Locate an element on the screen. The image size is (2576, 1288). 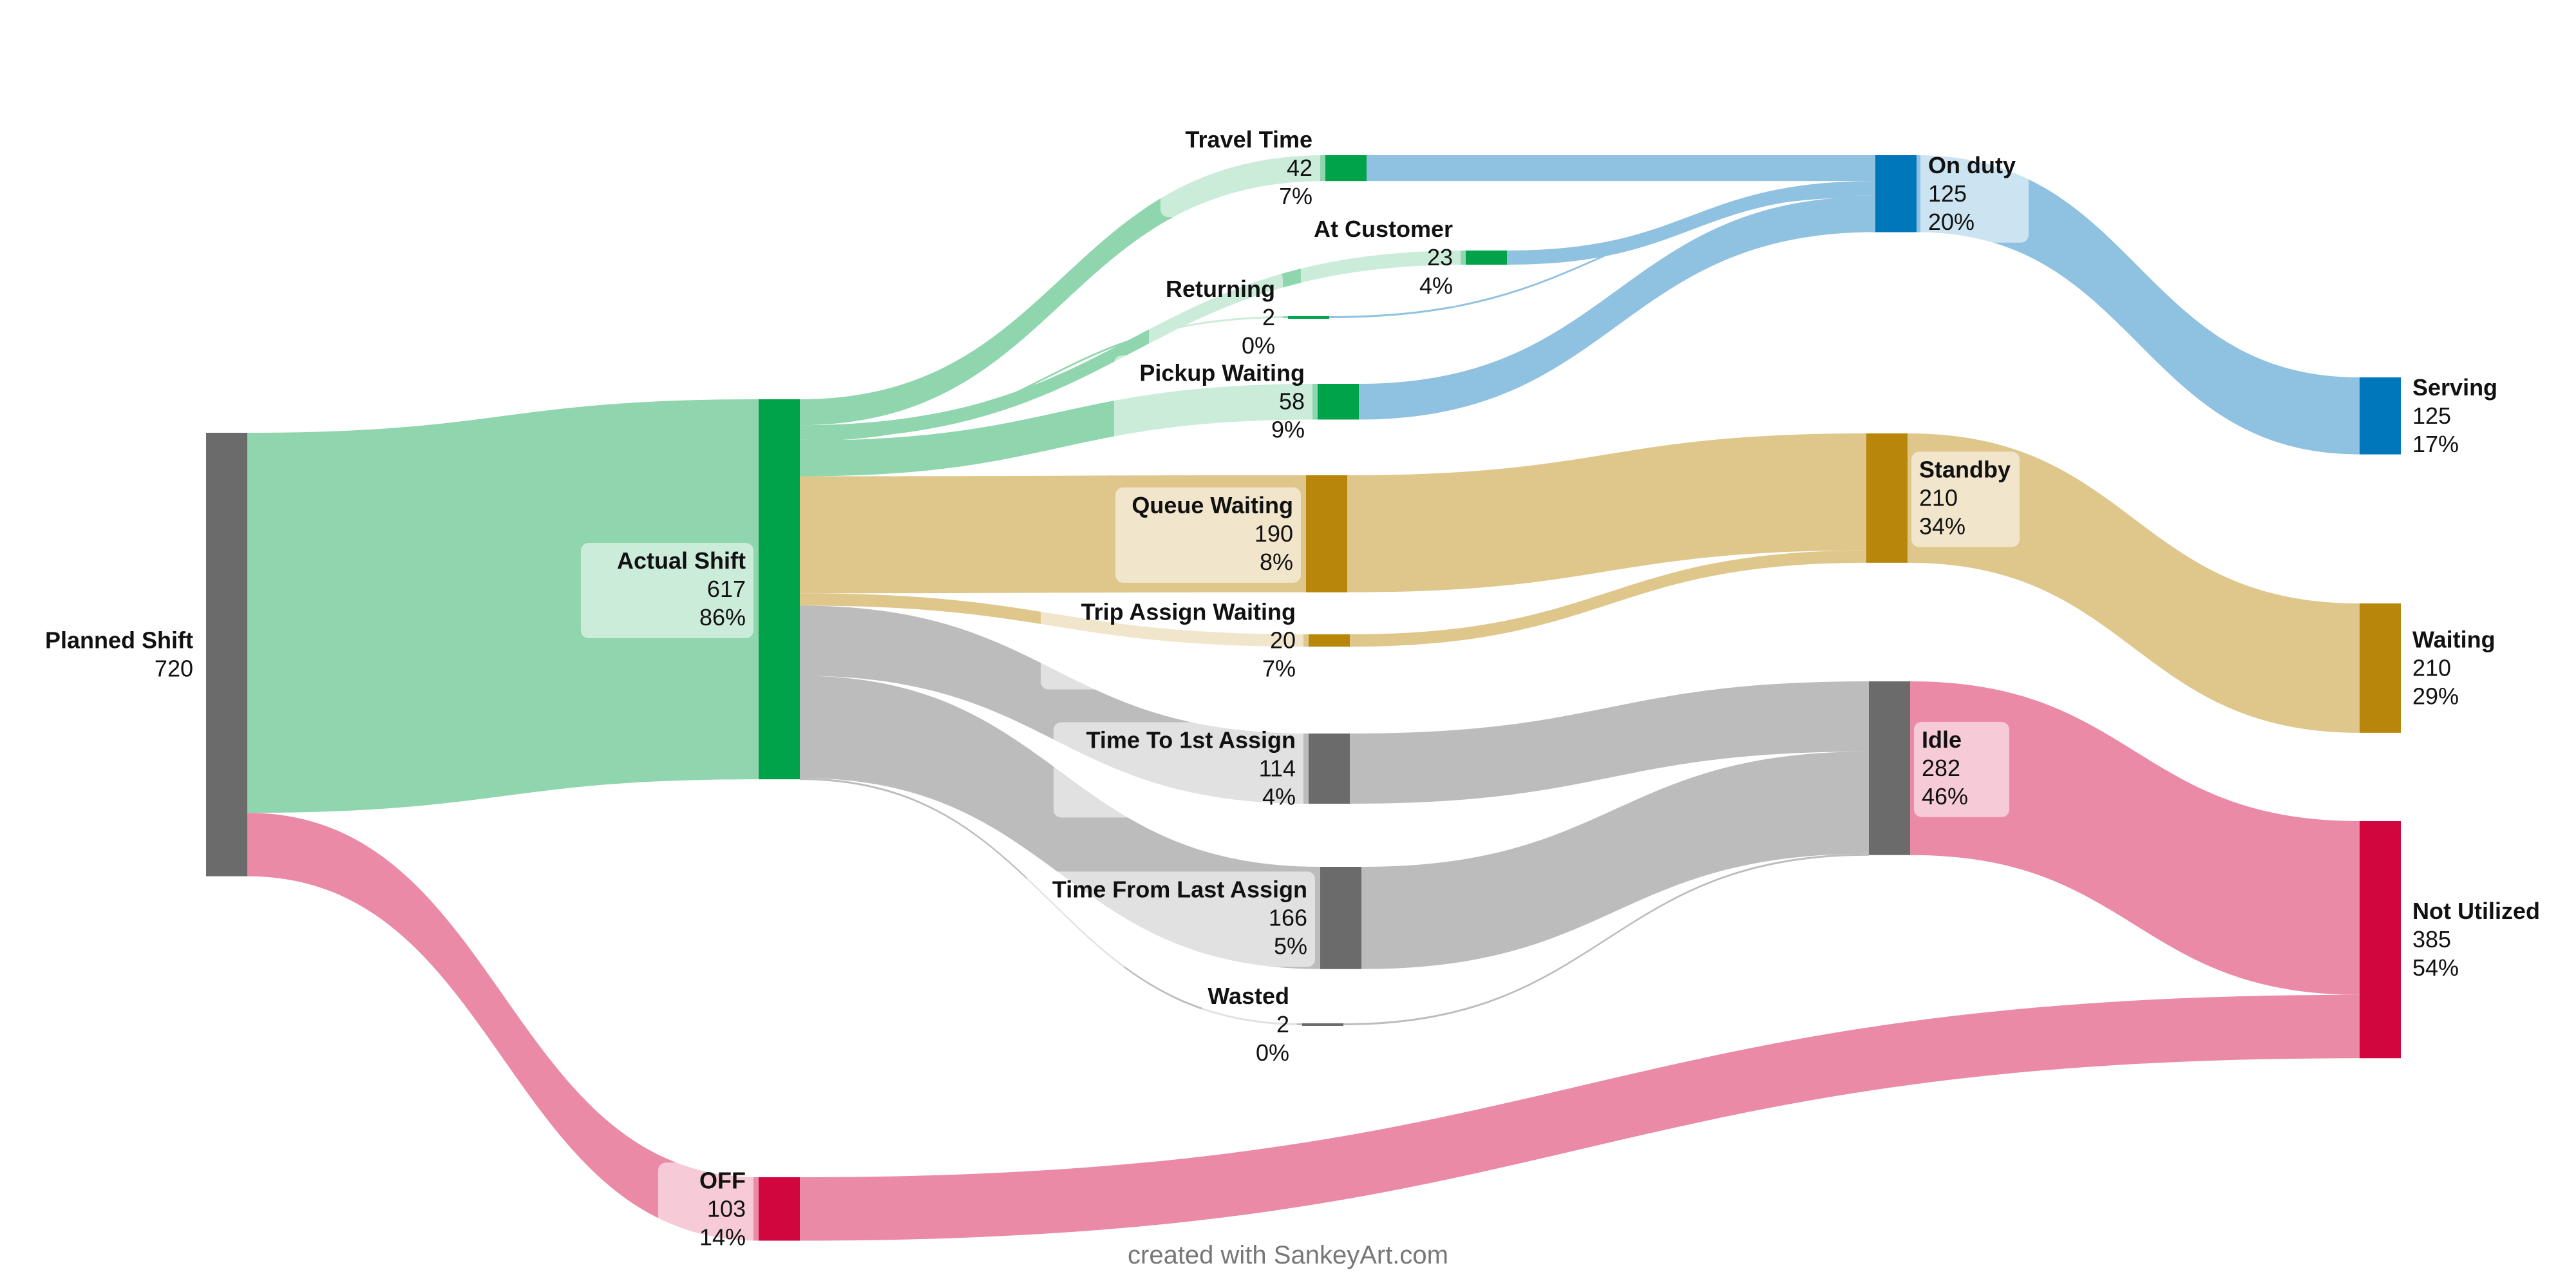
label-actual-name: Actual Shift is located at coordinates (682, 560).